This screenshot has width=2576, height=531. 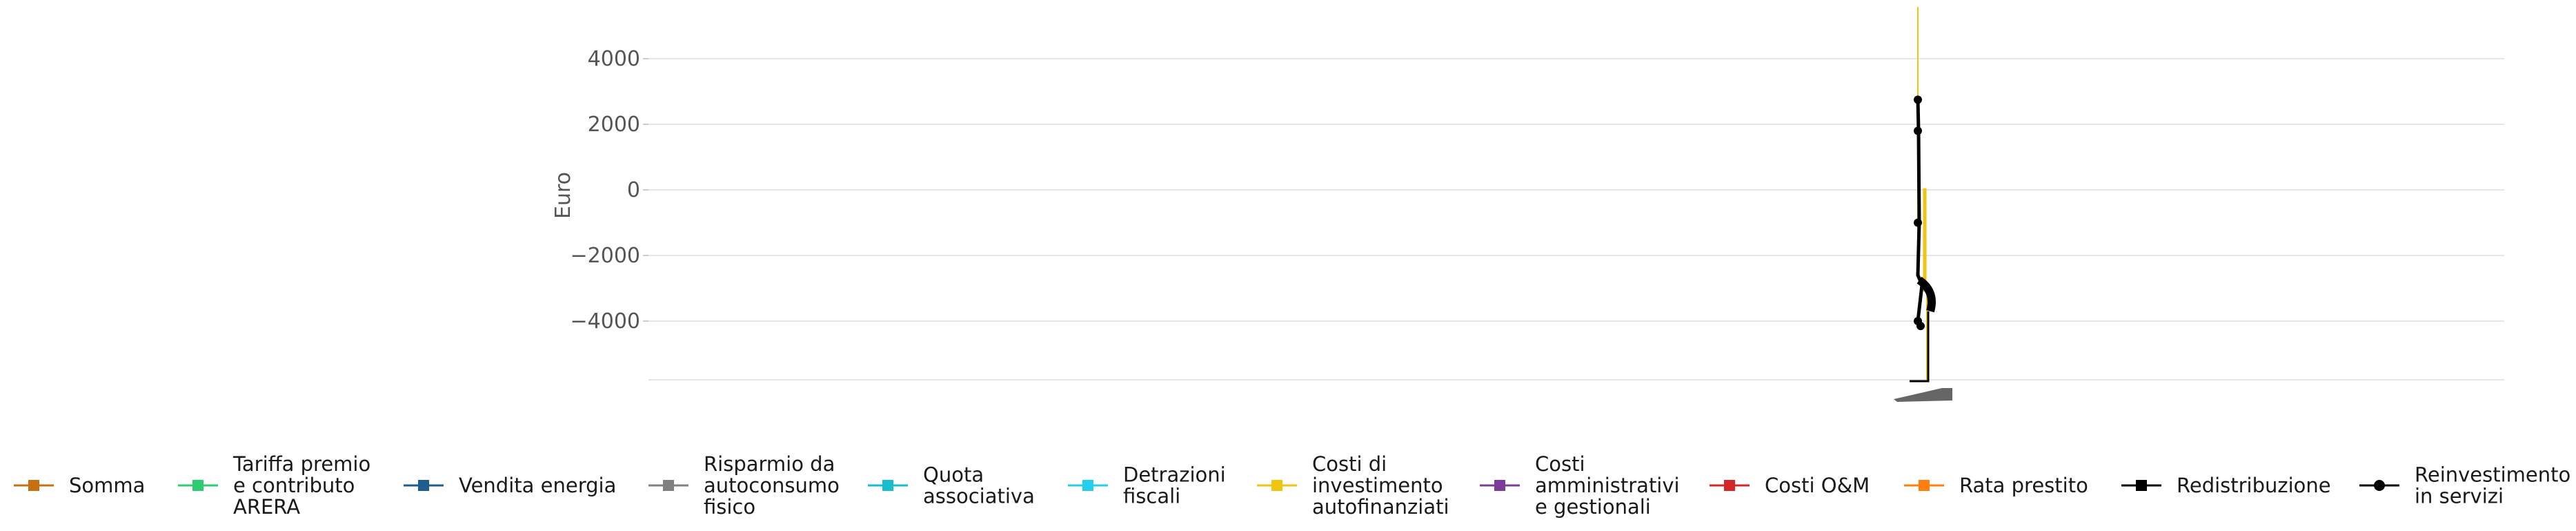 What do you see at coordinates (1817, 485) in the screenshot?
I see `legend-label: Costi O&M` at bounding box center [1817, 485].